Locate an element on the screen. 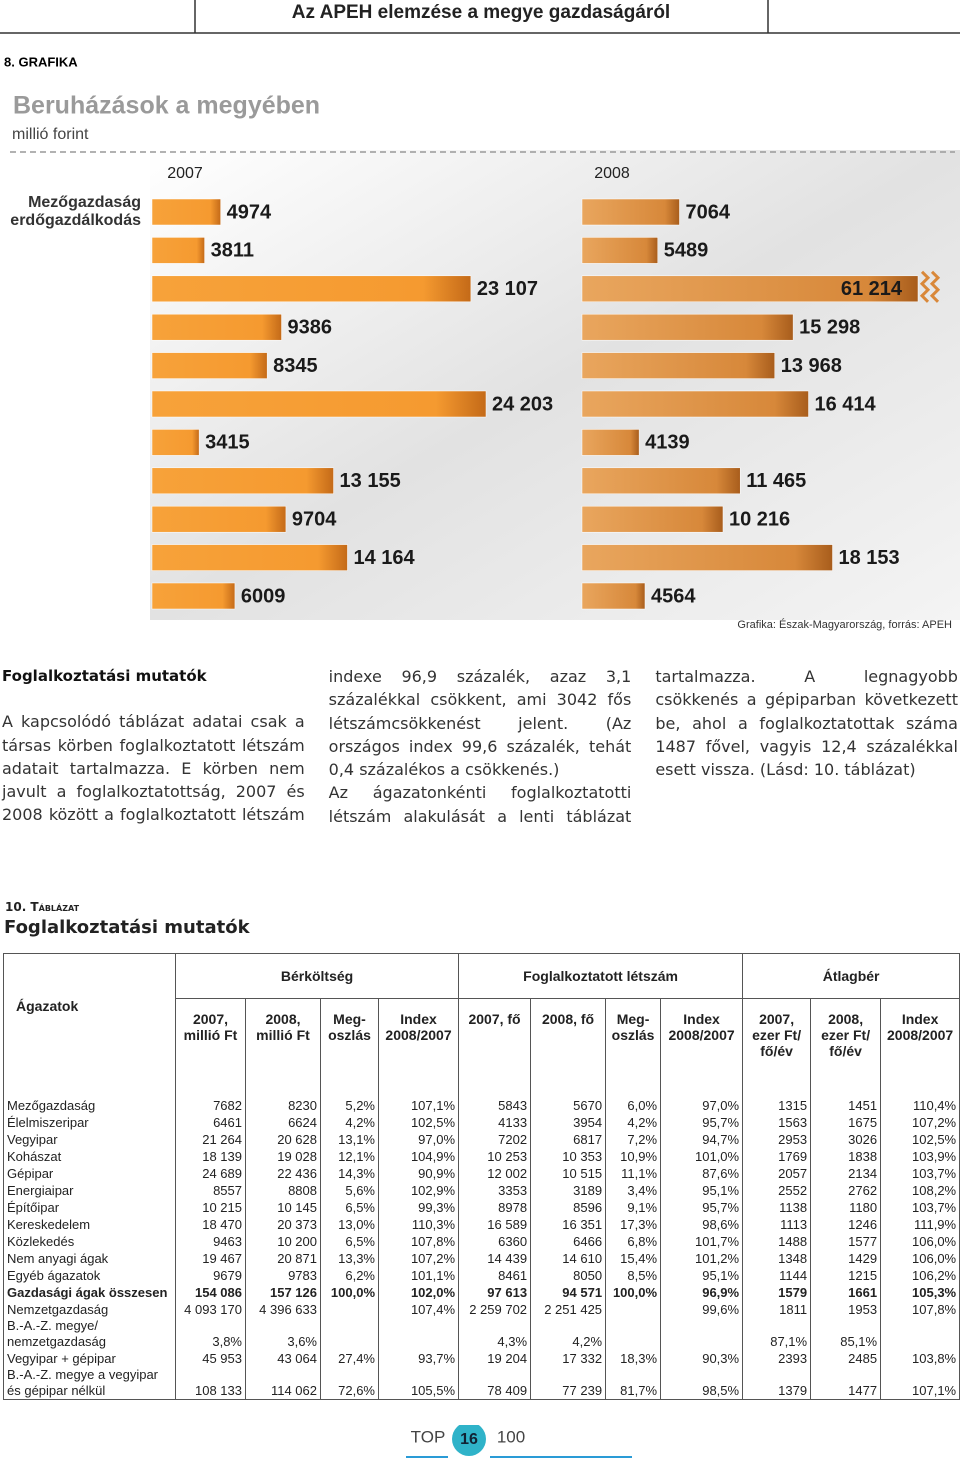  cell: 96,9% is located at coordinates (701, 1292).